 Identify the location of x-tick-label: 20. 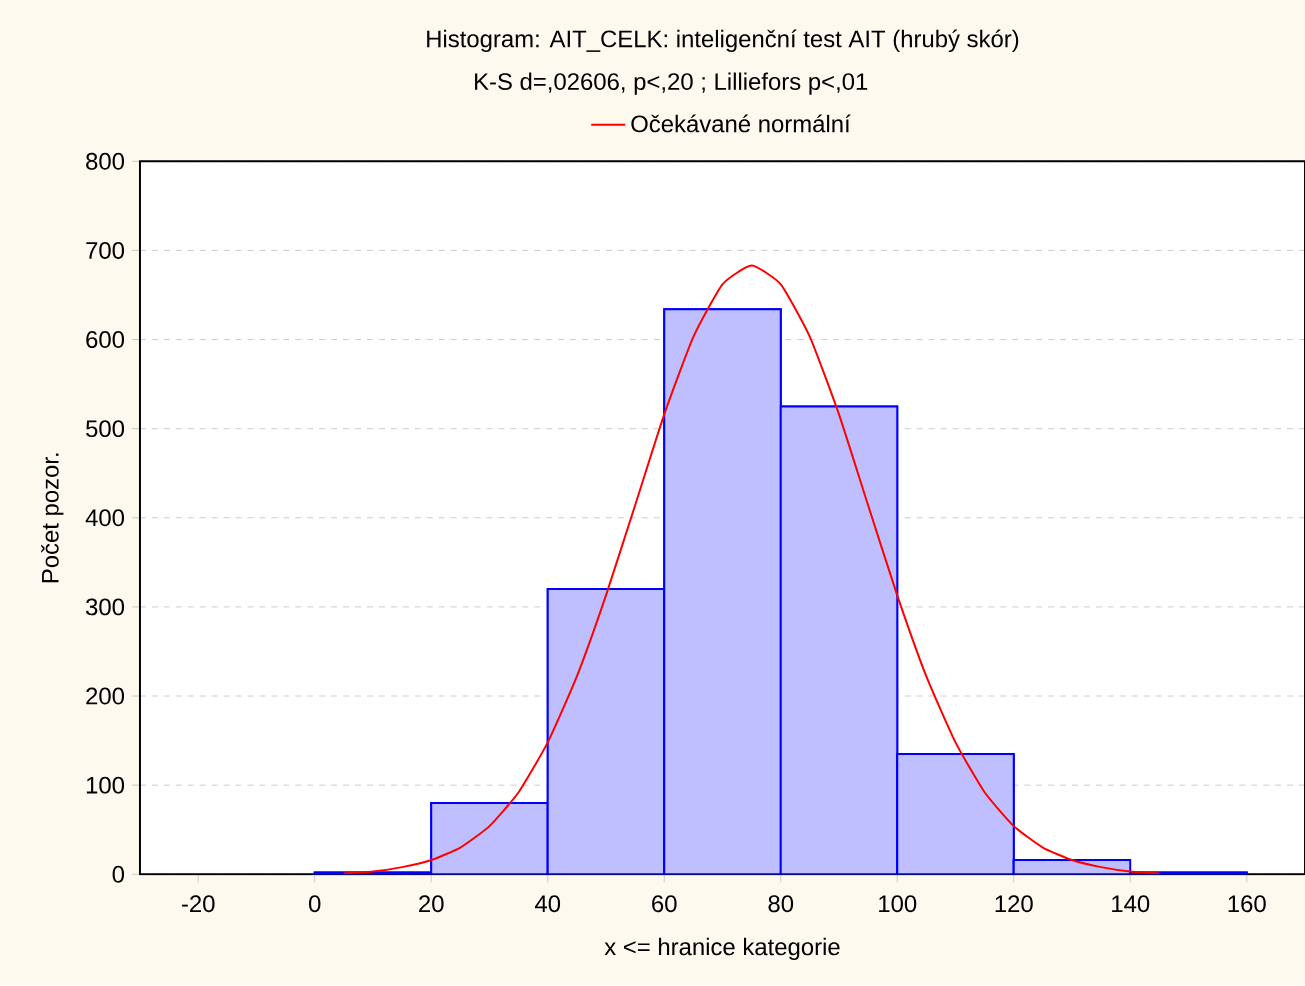
(431, 904).